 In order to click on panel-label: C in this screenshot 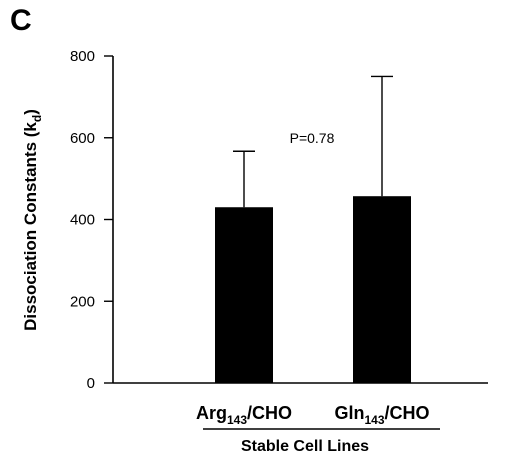, I will do `click(21, 20)`.